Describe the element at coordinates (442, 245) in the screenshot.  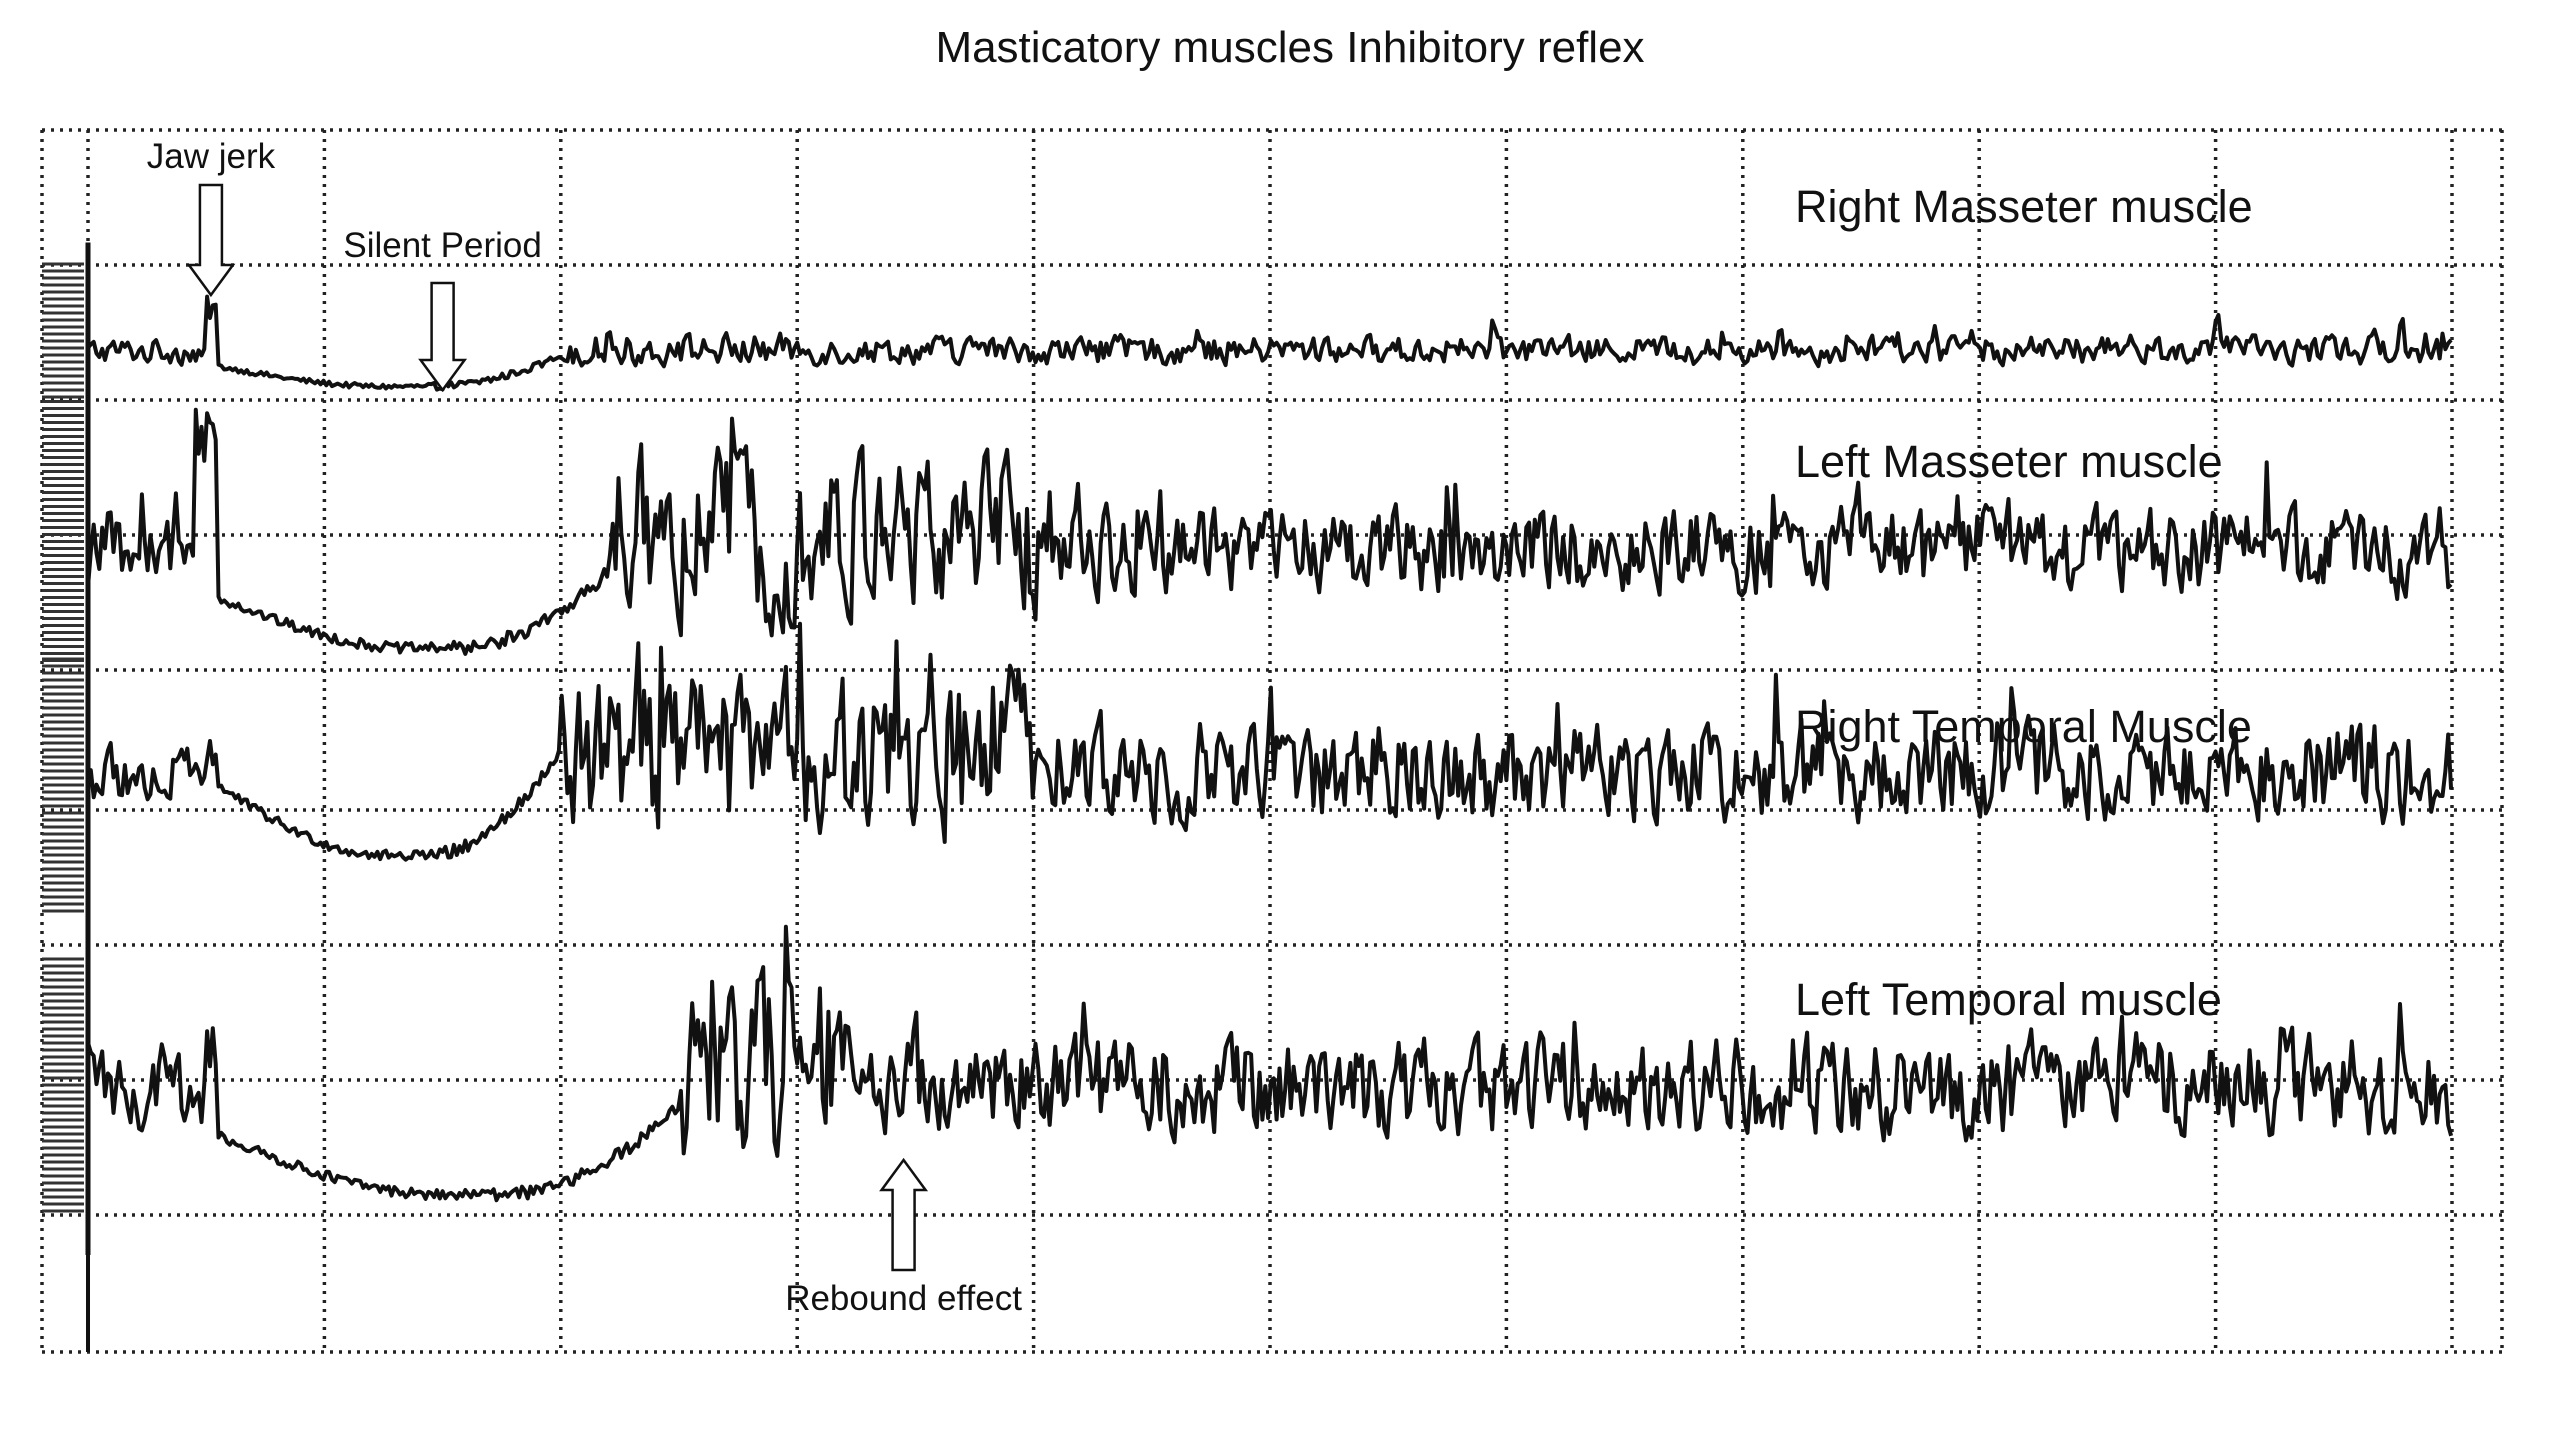
I see `annotation-label: Silent Period` at that location.